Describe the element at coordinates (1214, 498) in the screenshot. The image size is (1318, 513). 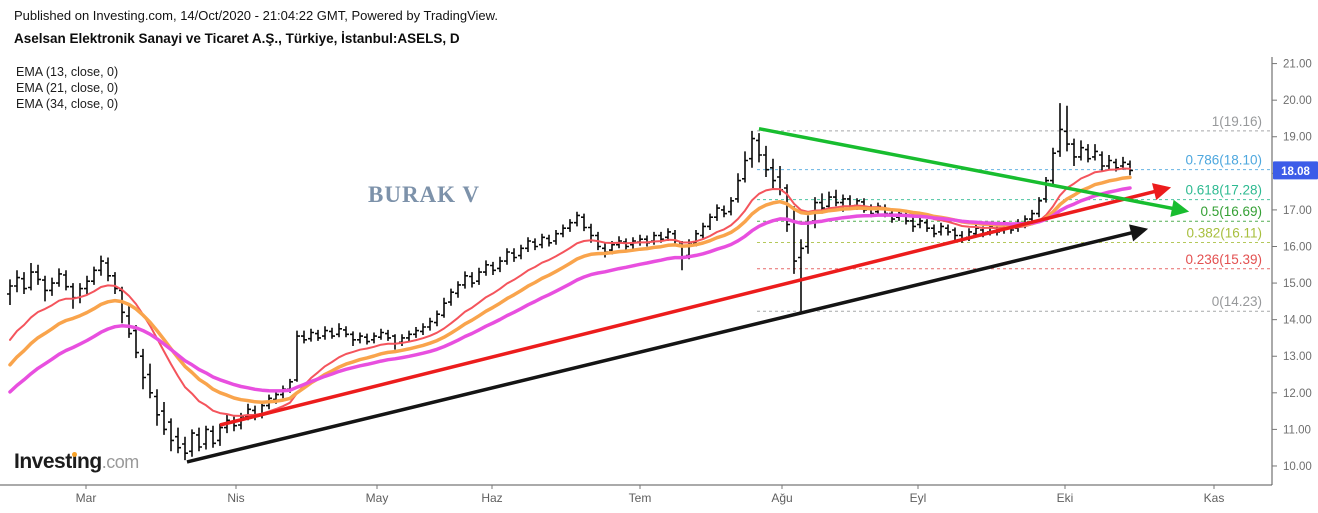
I see `time-axis-label: Kas` at that location.